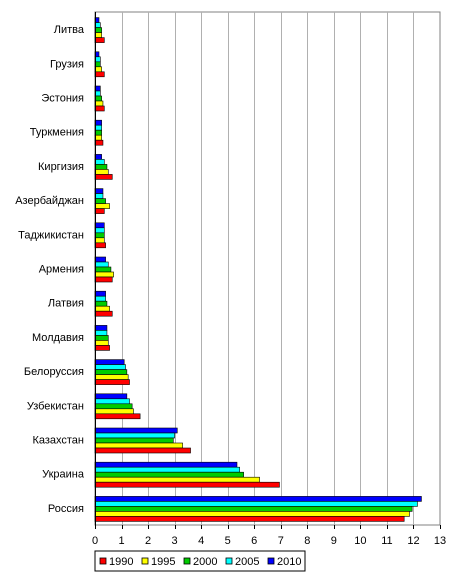  What do you see at coordinates (55, 406) in the screenshot?
I see `category-label: Узбекистан` at bounding box center [55, 406].